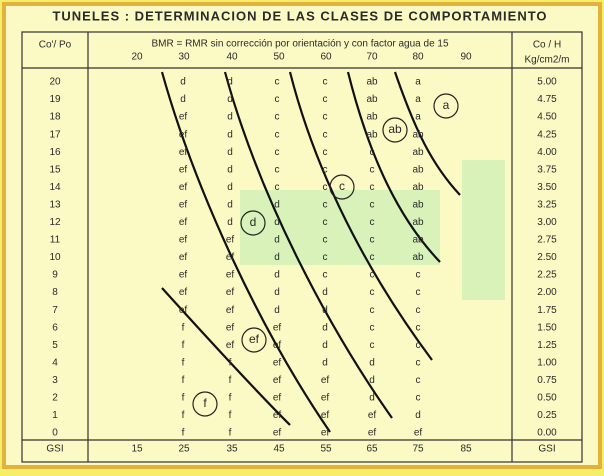 The width and height of the screenshot is (604, 476). I want to click on footer-left: GSI, so click(54, 449).